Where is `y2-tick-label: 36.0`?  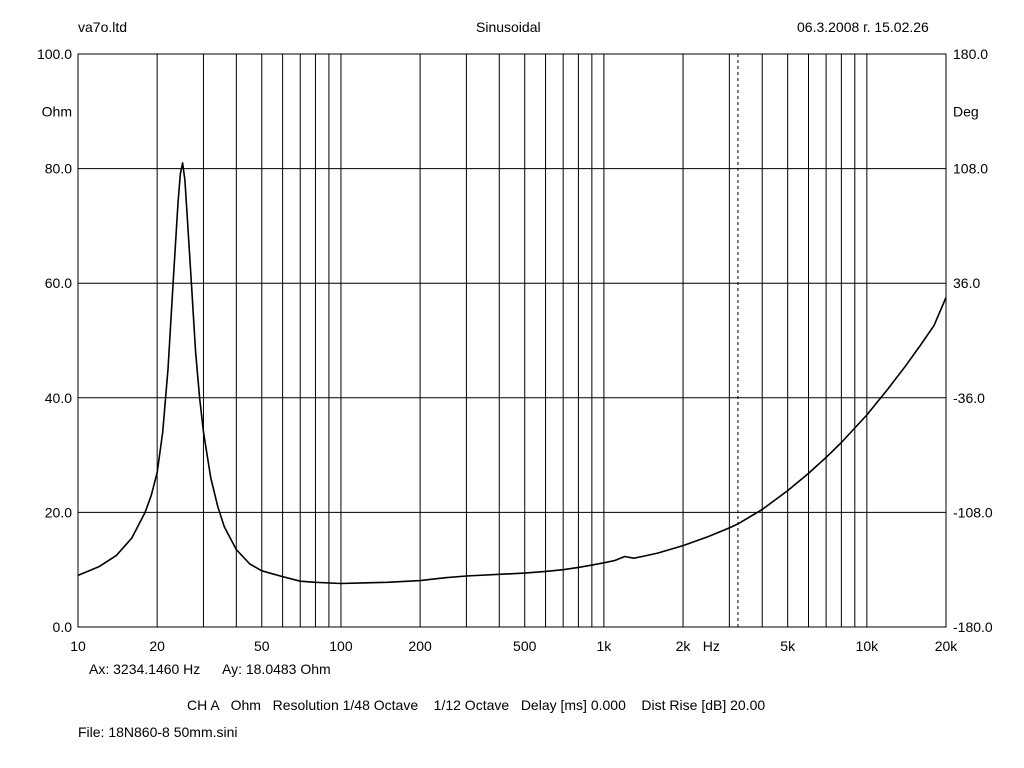 y2-tick-label: 36.0 is located at coordinates (966, 283).